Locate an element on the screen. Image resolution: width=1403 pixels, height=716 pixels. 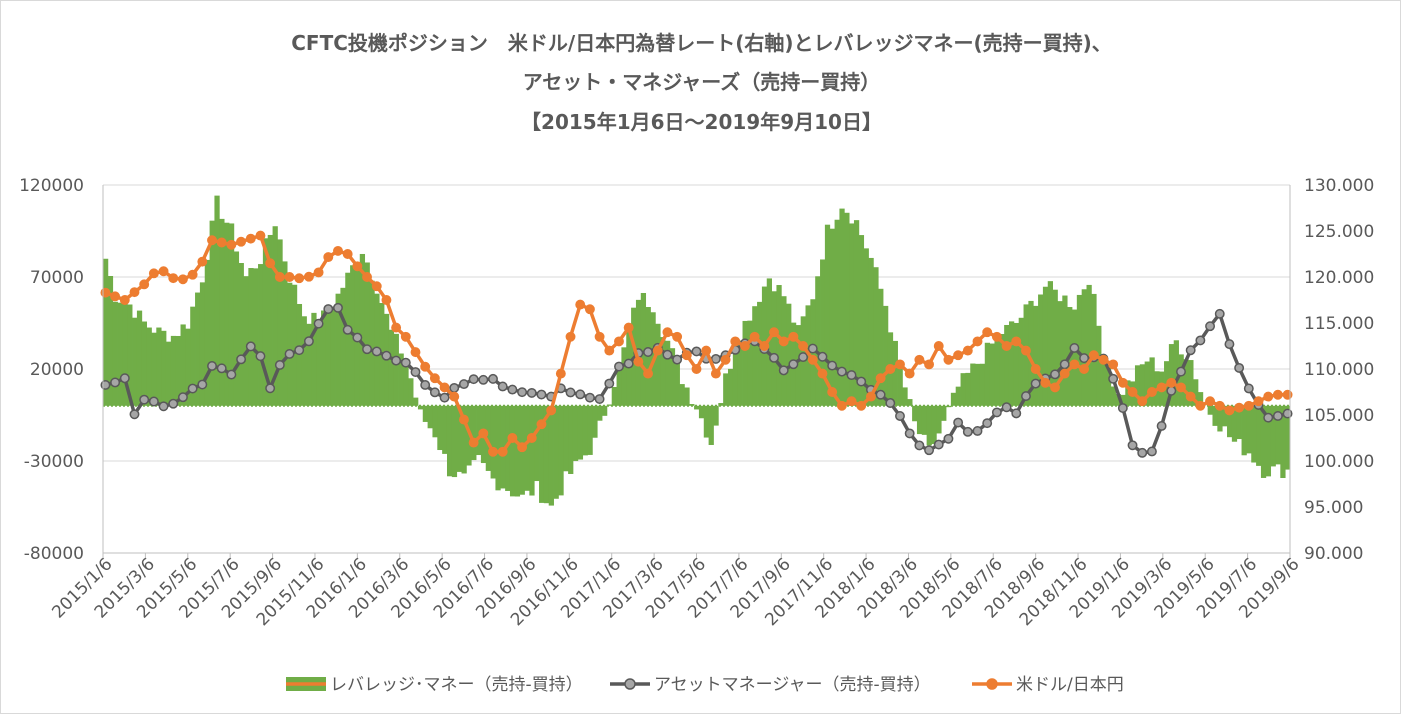
legend-usdjpy-swatch-marker is located at coordinates (992, 684).